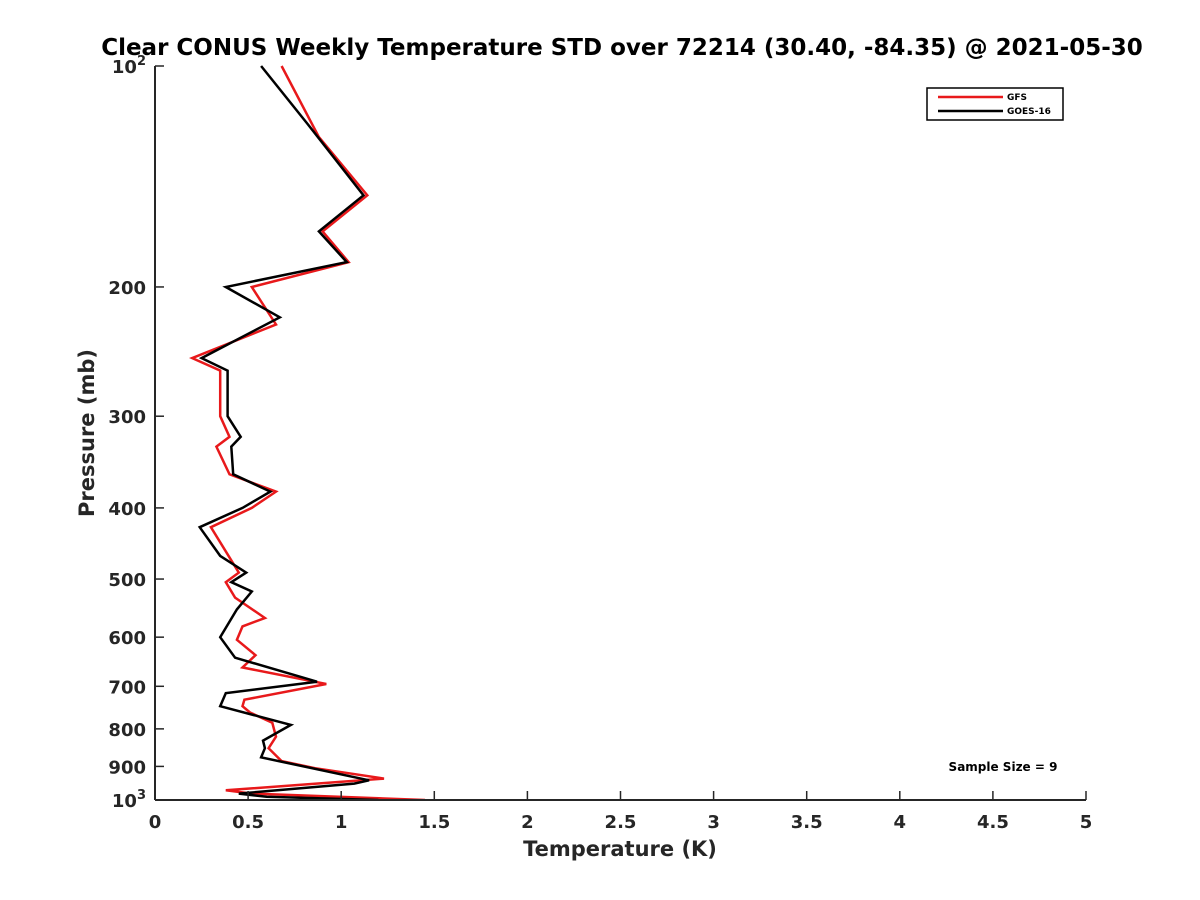  I want to click on x-tick-label: 5, so click(1086, 822).